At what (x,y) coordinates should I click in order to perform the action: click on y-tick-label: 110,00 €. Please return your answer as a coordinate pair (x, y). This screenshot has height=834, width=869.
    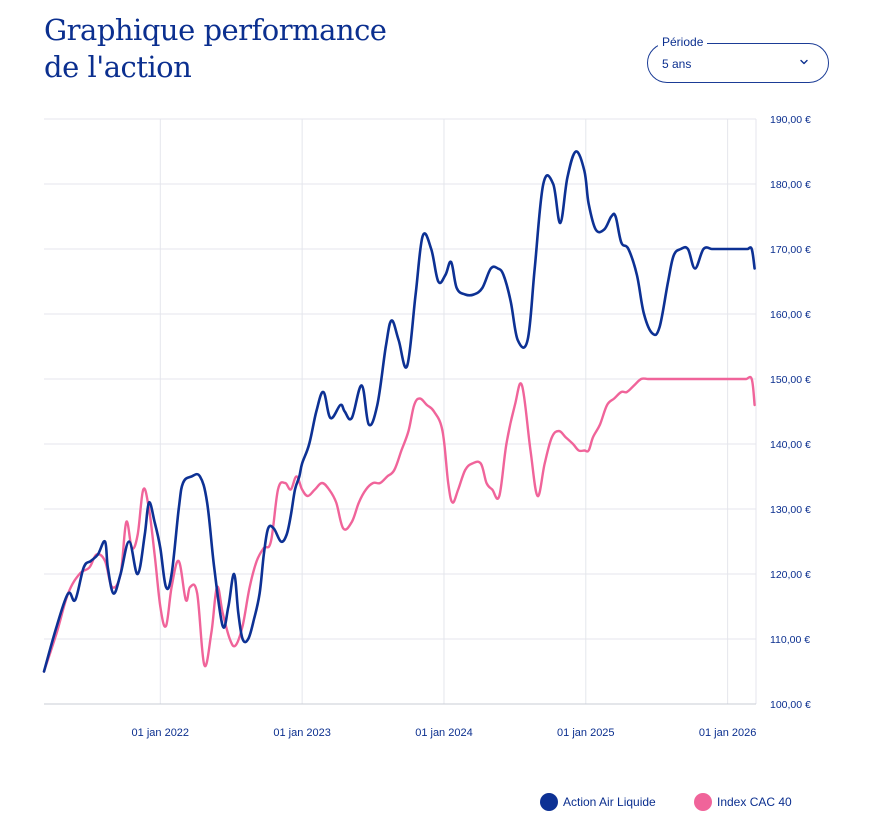
    Looking at the image, I should click on (790, 640).